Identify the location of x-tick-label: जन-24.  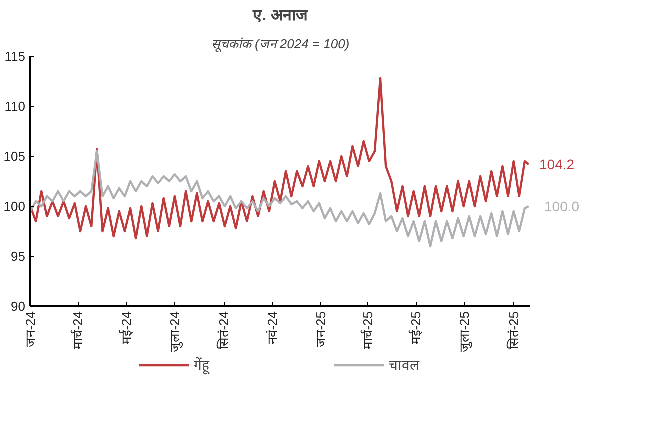
(30, 329).